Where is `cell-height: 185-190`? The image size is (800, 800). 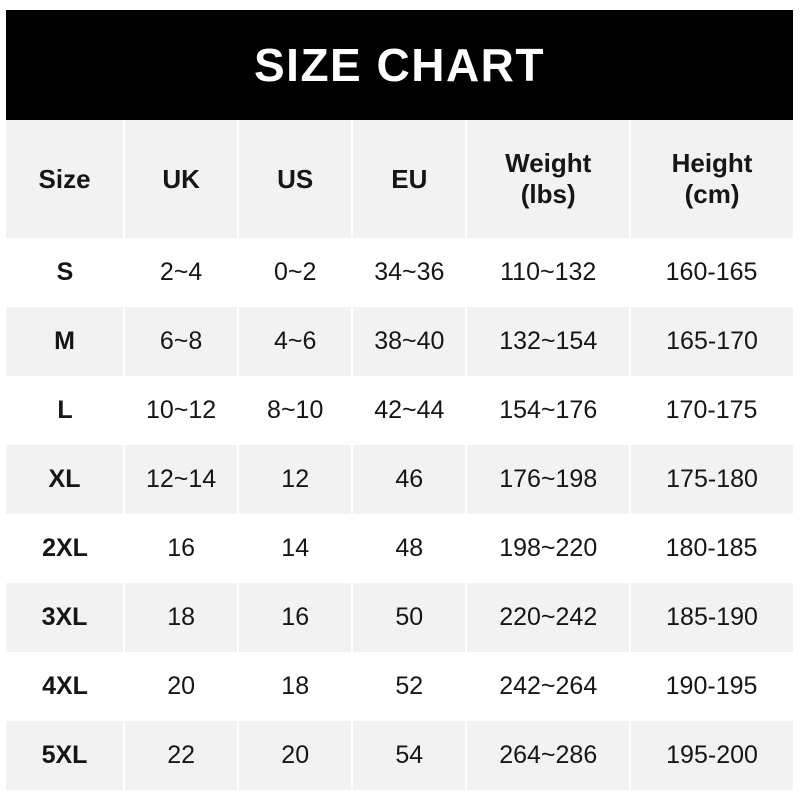
cell-height: 185-190 is located at coordinates (711, 617).